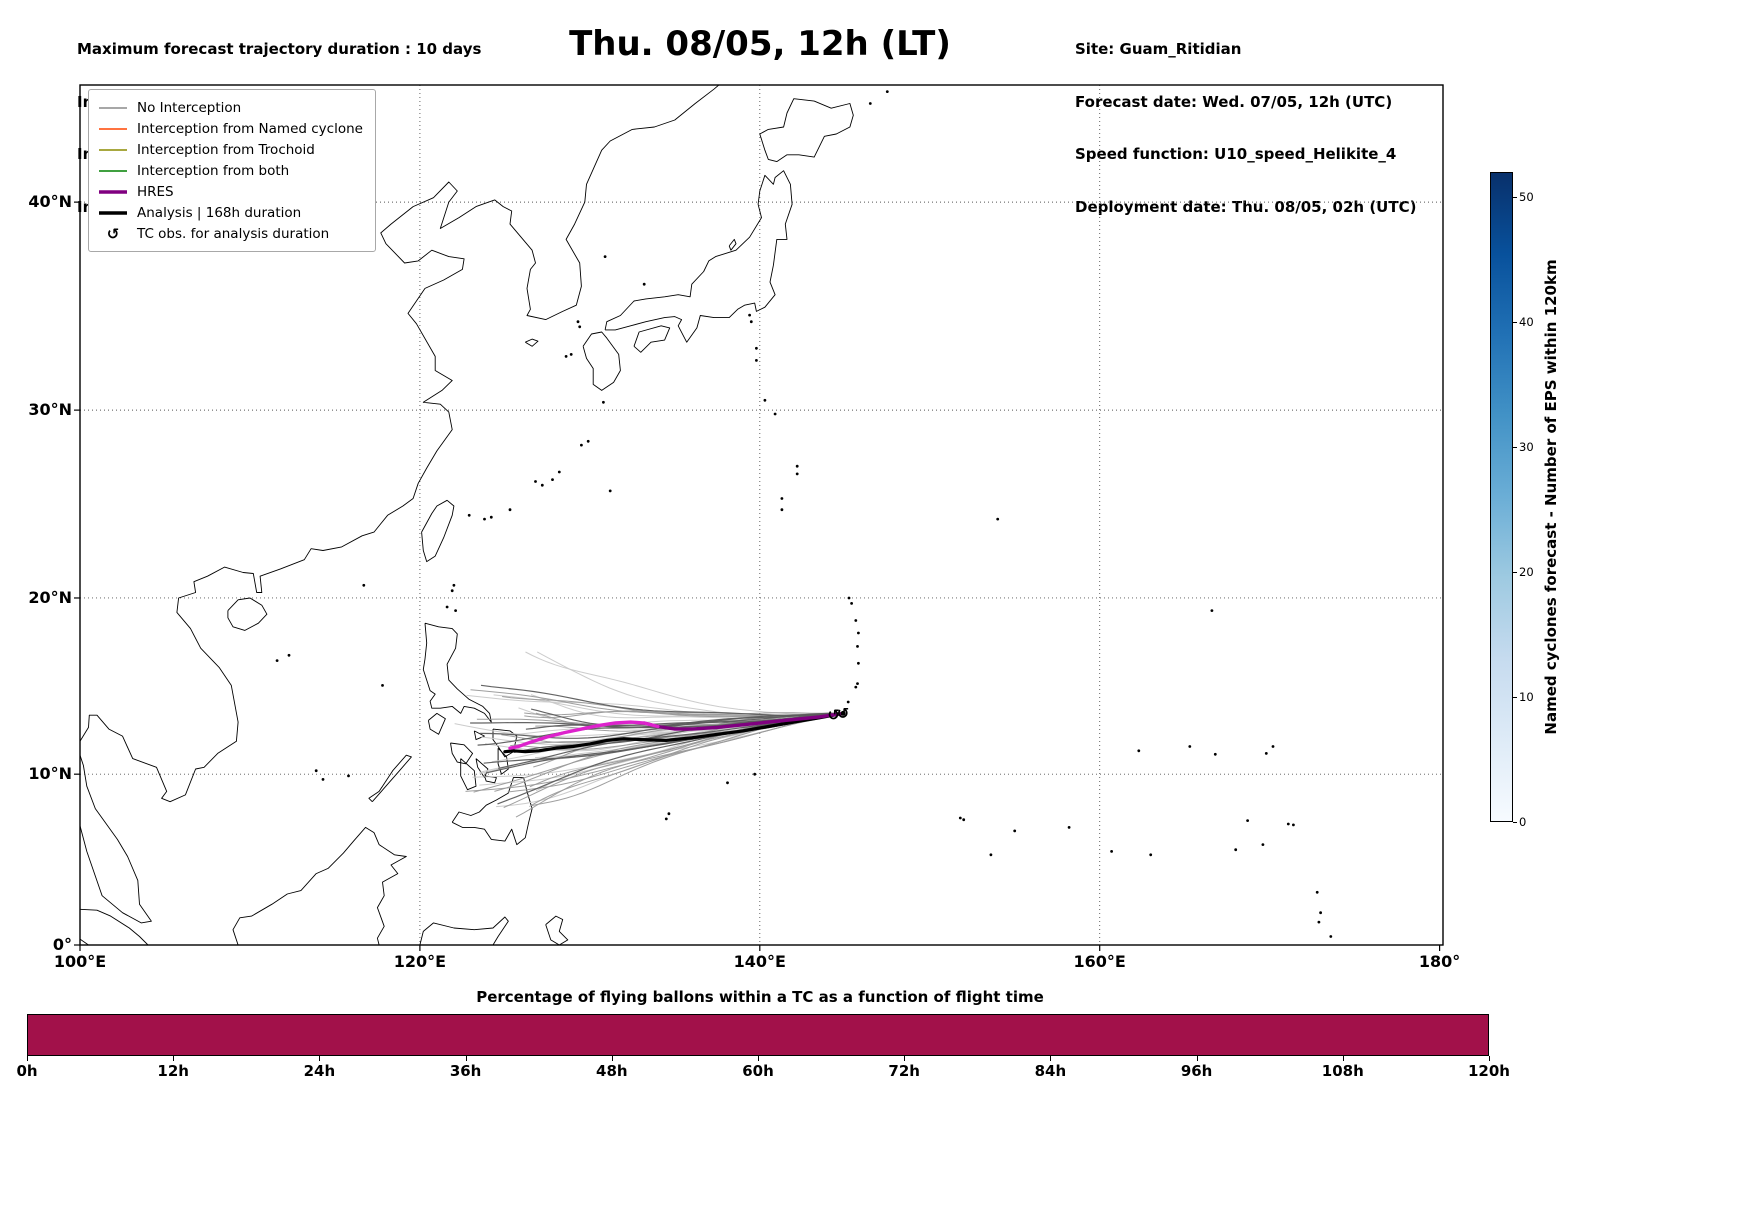 Image resolution: width=1748 pixels, height=1213 pixels. What do you see at coordinates (465, 1071) in the screenshot?
I see `bottom-tick-label: 36h` at bounding box center [465, 1071].